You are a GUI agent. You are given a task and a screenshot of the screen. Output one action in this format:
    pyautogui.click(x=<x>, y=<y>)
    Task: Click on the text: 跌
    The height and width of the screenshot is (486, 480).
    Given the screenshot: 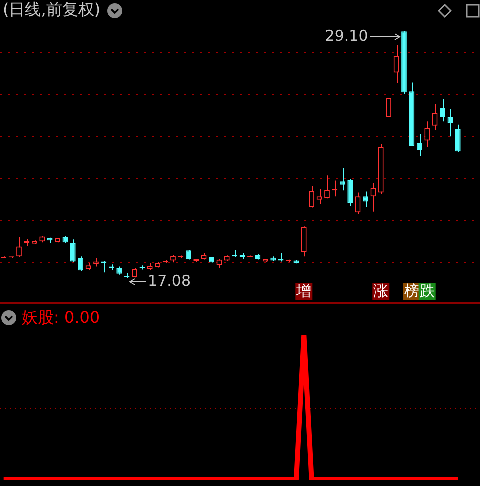 What is the action you would take?
    pyautogui.click(x=427, y=291)
    